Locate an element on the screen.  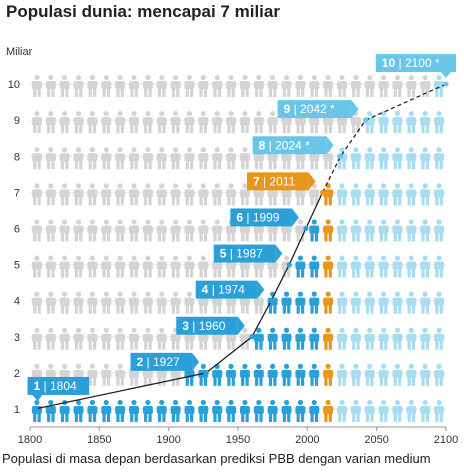
y-axis-label: Miliar is located at coordinates (19, 52).